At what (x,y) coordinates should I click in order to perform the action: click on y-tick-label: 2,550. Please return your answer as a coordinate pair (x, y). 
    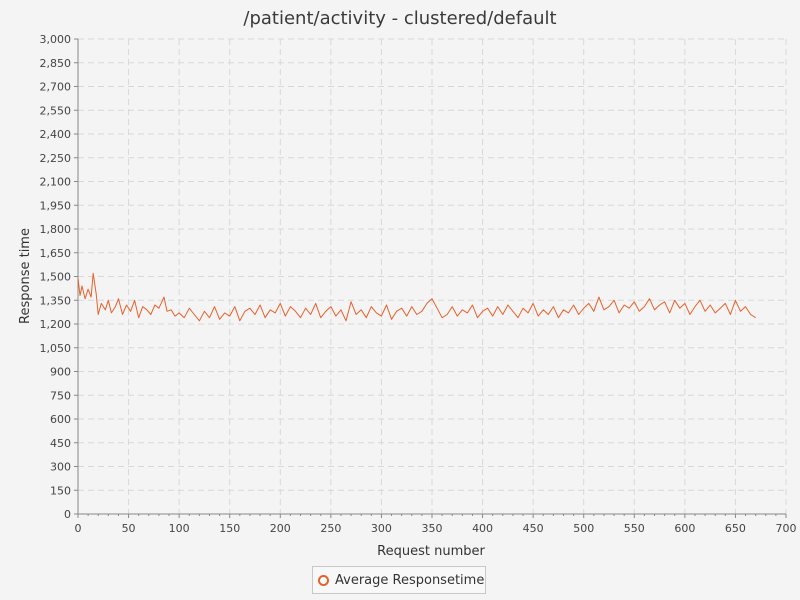
    Looking at the image, I should click on (56, 110).